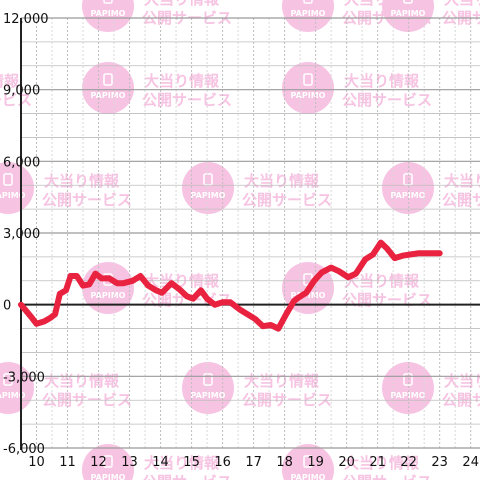  I want to click on x-tick-label: 12, so click(98, 462).